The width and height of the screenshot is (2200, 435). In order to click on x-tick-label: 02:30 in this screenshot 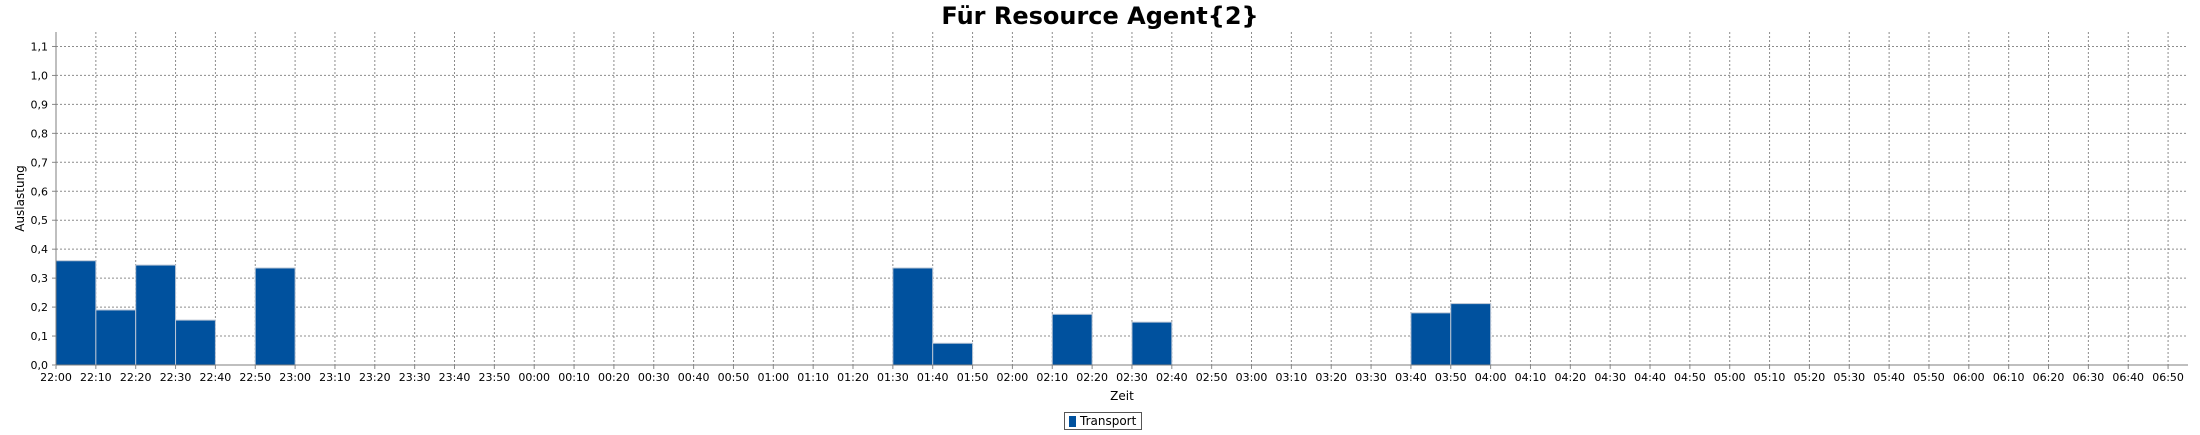, I will do `click(1132, 377)`.